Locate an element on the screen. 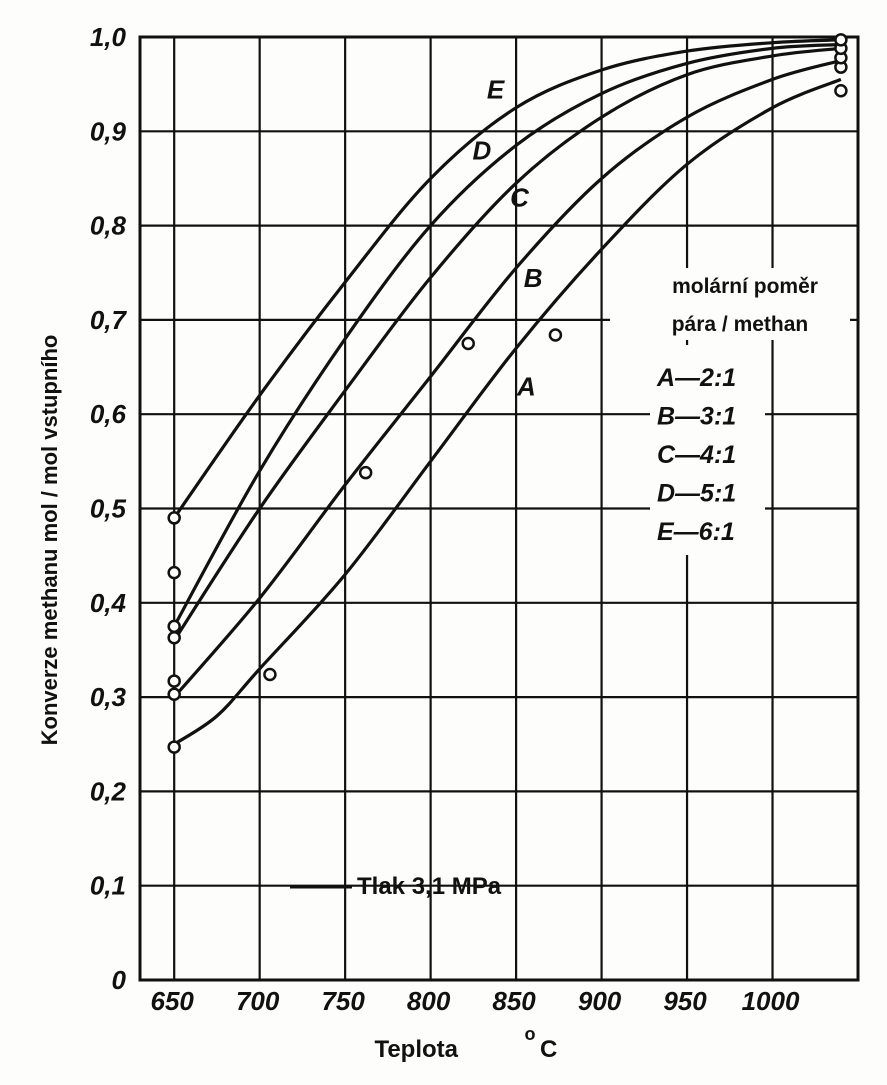  x-tick-label: 650 is located at coordinates (172, 1001).